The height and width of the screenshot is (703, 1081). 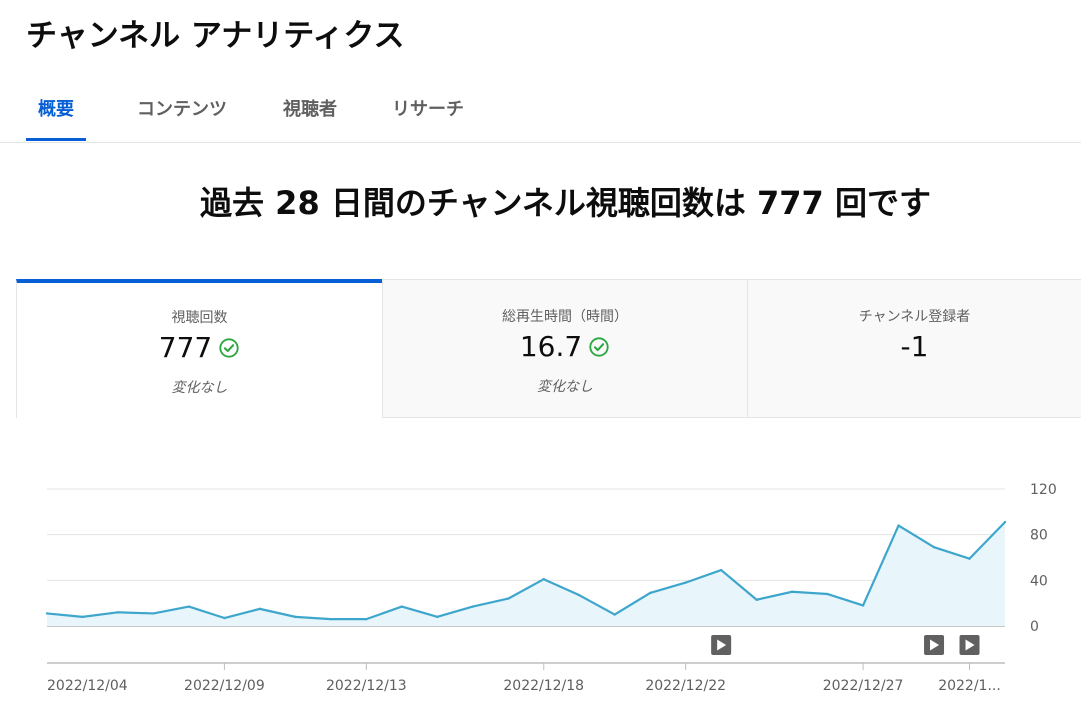 What do you see at coordinates (551, 346) in the screenshot?
I see `metric-value: 16.7` at bounding box center [551, 346].